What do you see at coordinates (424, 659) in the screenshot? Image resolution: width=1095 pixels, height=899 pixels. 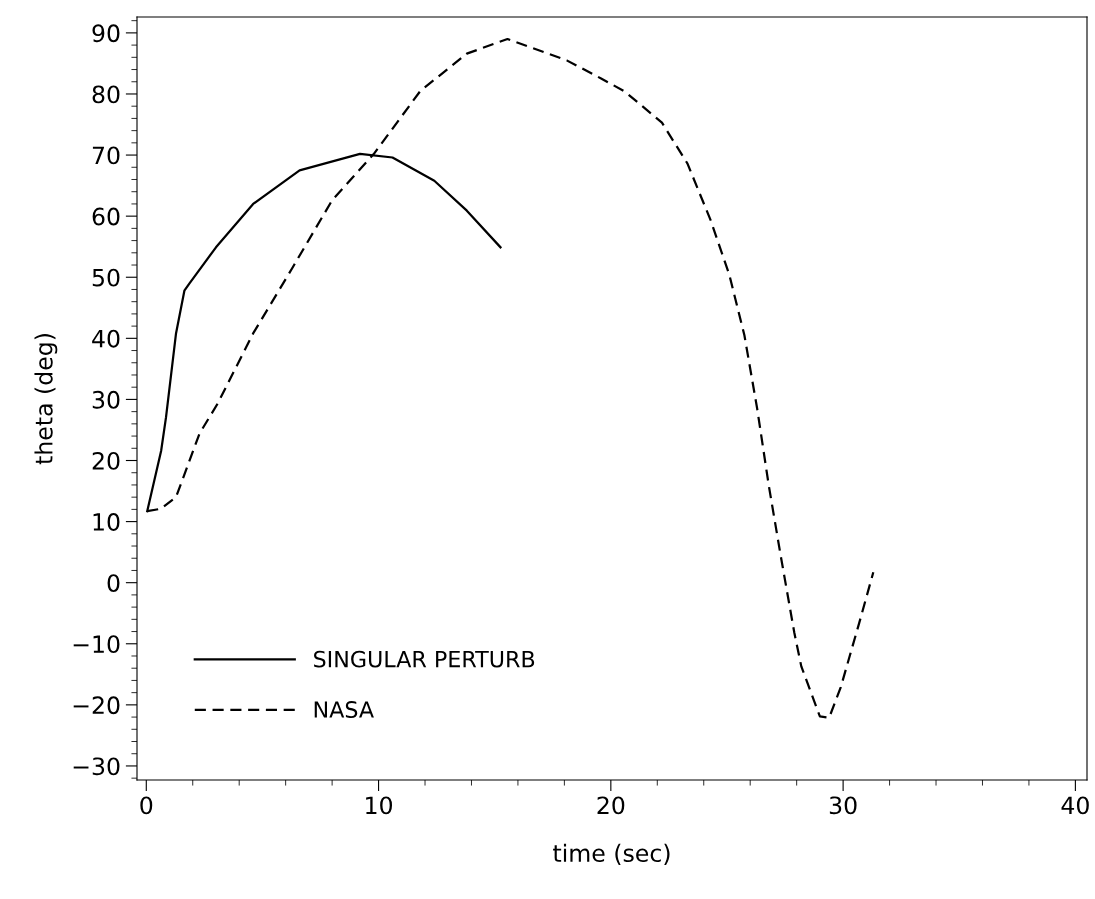 I see `legend-label: SINGULAR PERTURB` at bounding box center [424, 659].